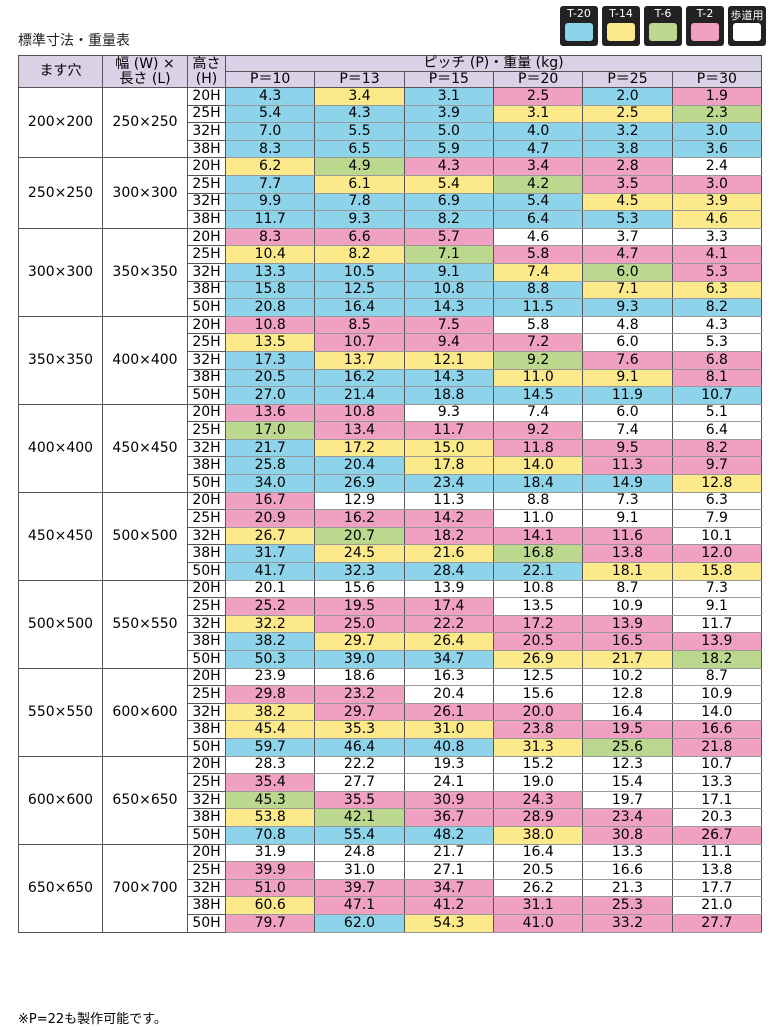 The width and height of the screenshot is (780, 1030). I want to click on masu-cell: 350×350, so click(60, 360).